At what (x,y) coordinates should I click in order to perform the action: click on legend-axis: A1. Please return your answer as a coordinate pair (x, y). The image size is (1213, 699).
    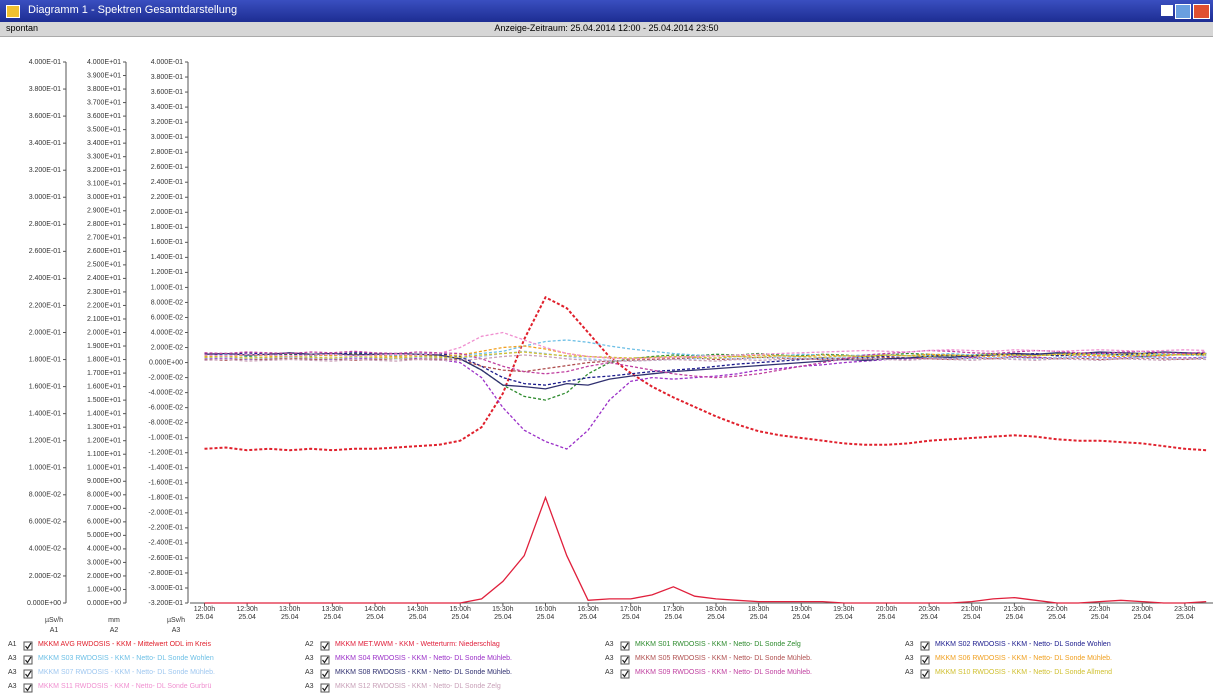
    Looking at the image, I should click on (12, 644).